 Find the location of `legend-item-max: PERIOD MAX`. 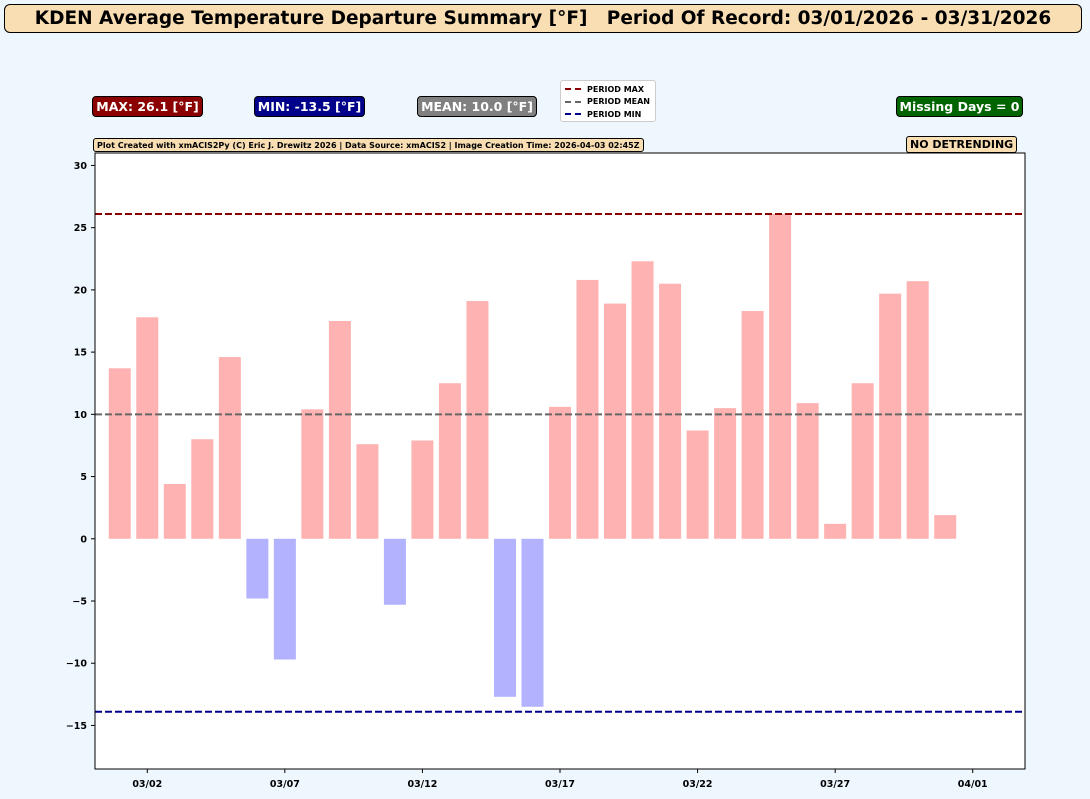

legend-item-max: PERIOD MAX is located at coordinates (608, 89).